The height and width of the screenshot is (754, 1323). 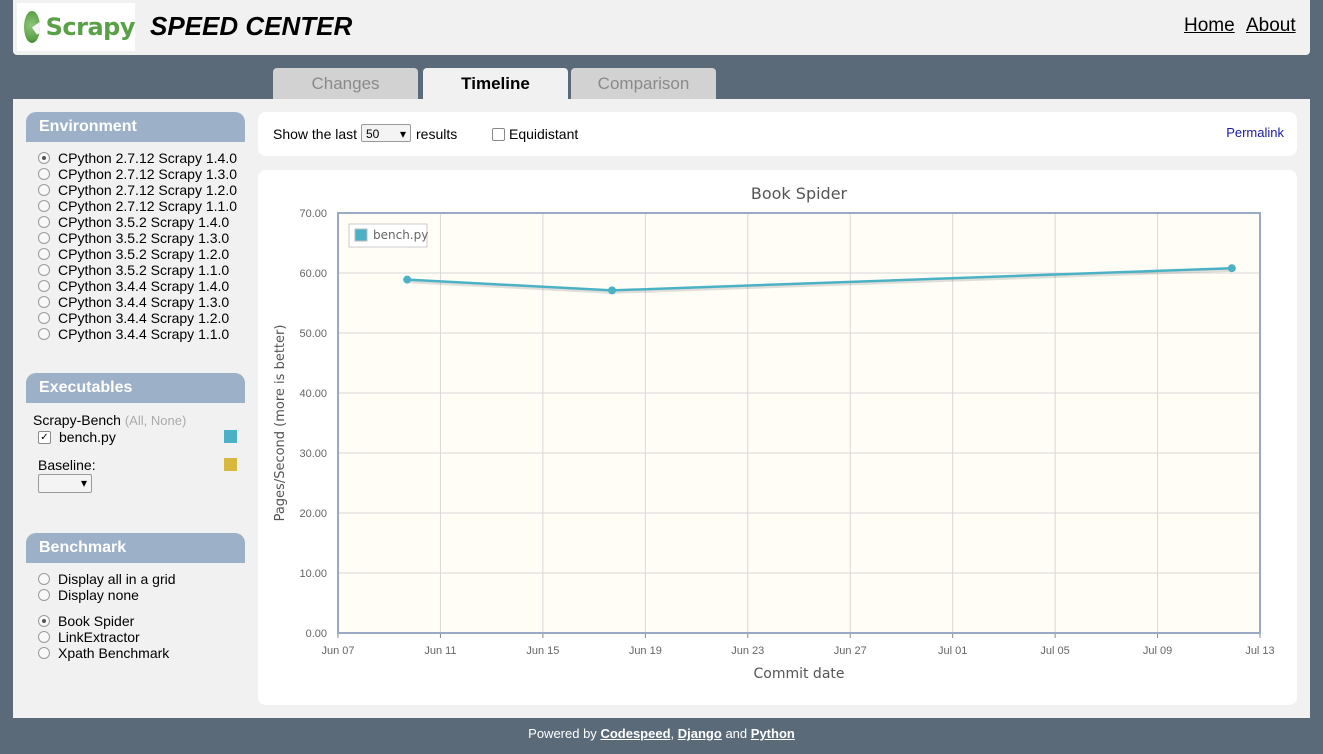 What do you see at coordinates (141, 302) in the screenshot?
I see `environment-option: CPython 3.4.4 Scrapy 1.3.0` at bounding box center [141, 302].